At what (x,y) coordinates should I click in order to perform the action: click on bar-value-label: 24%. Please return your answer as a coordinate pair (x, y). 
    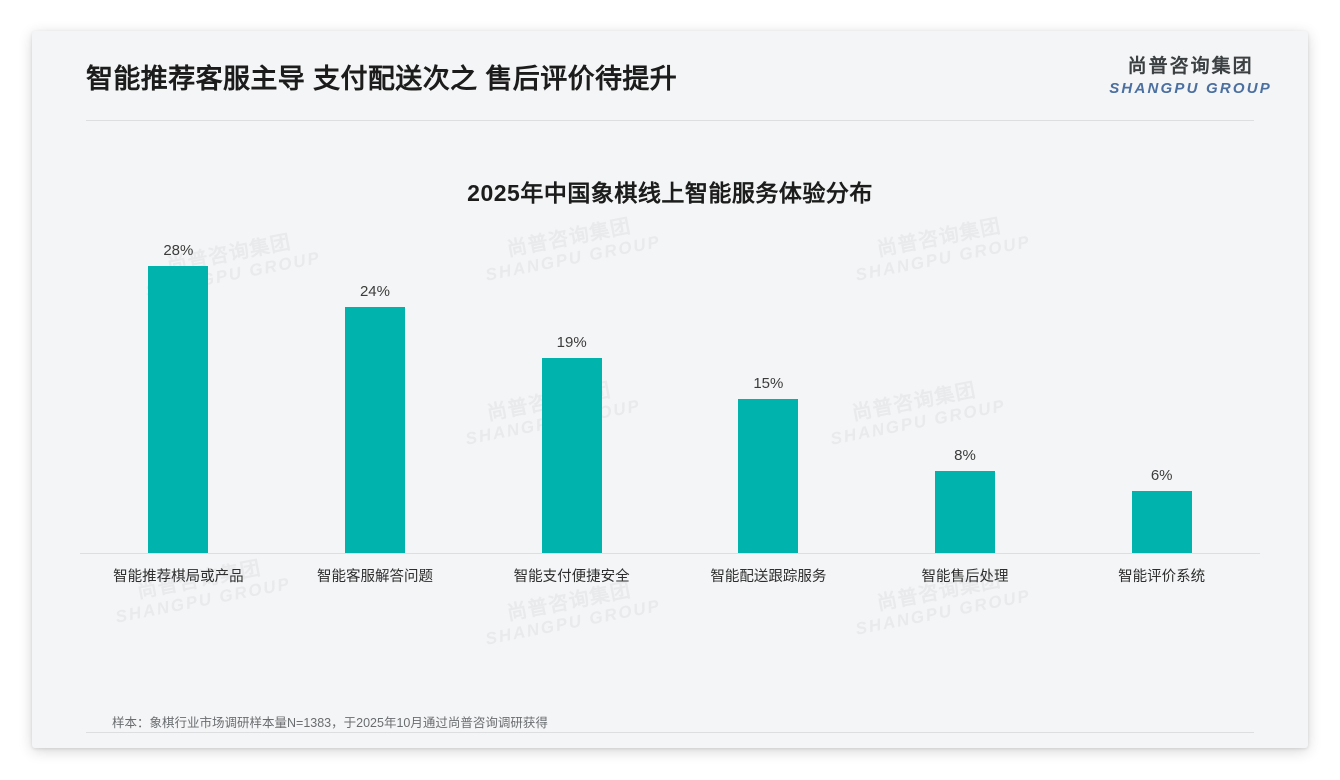
    Looking at the image, I should click on (374, 291).